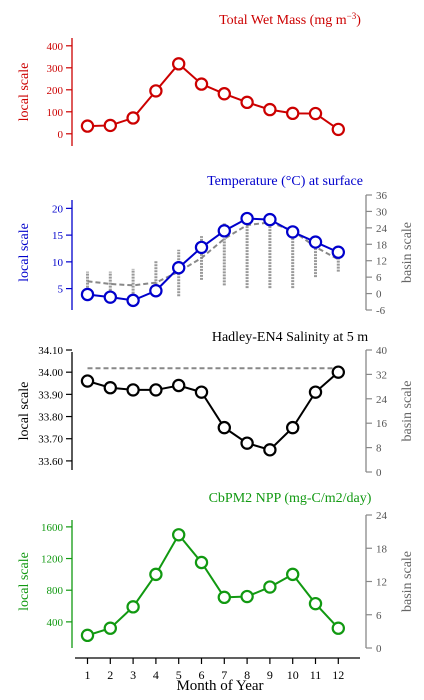 Image resolution: width=424 pixels, height=700 pixels. What do you see at coordinates (50, 373) in the screenshot?
I see `left-tick-label: 34.00` at bounding box center [50, 373].